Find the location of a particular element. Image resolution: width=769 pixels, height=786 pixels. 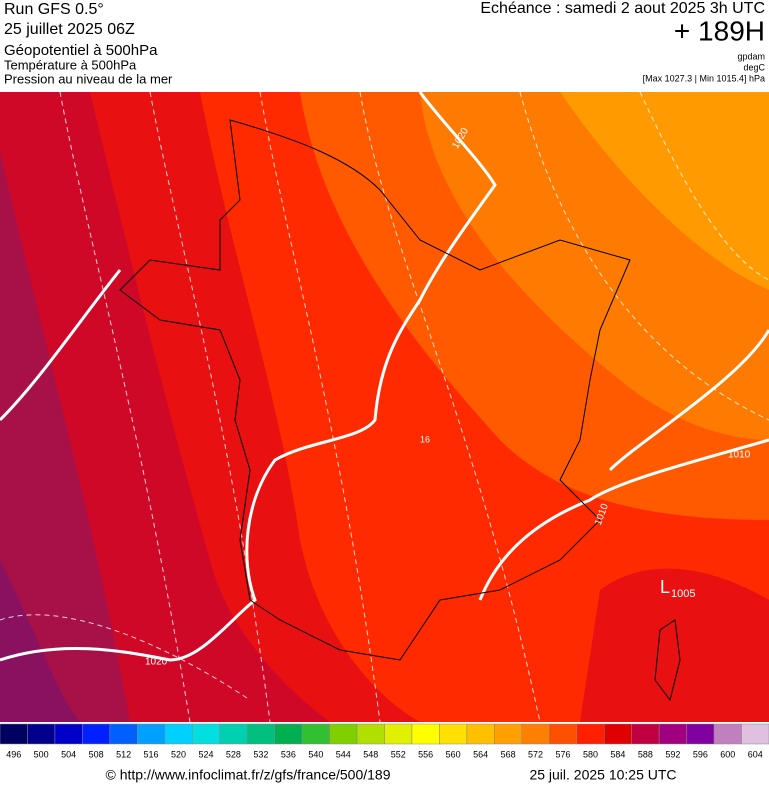

legend-label: 516 is located at coordinates (151, 754).